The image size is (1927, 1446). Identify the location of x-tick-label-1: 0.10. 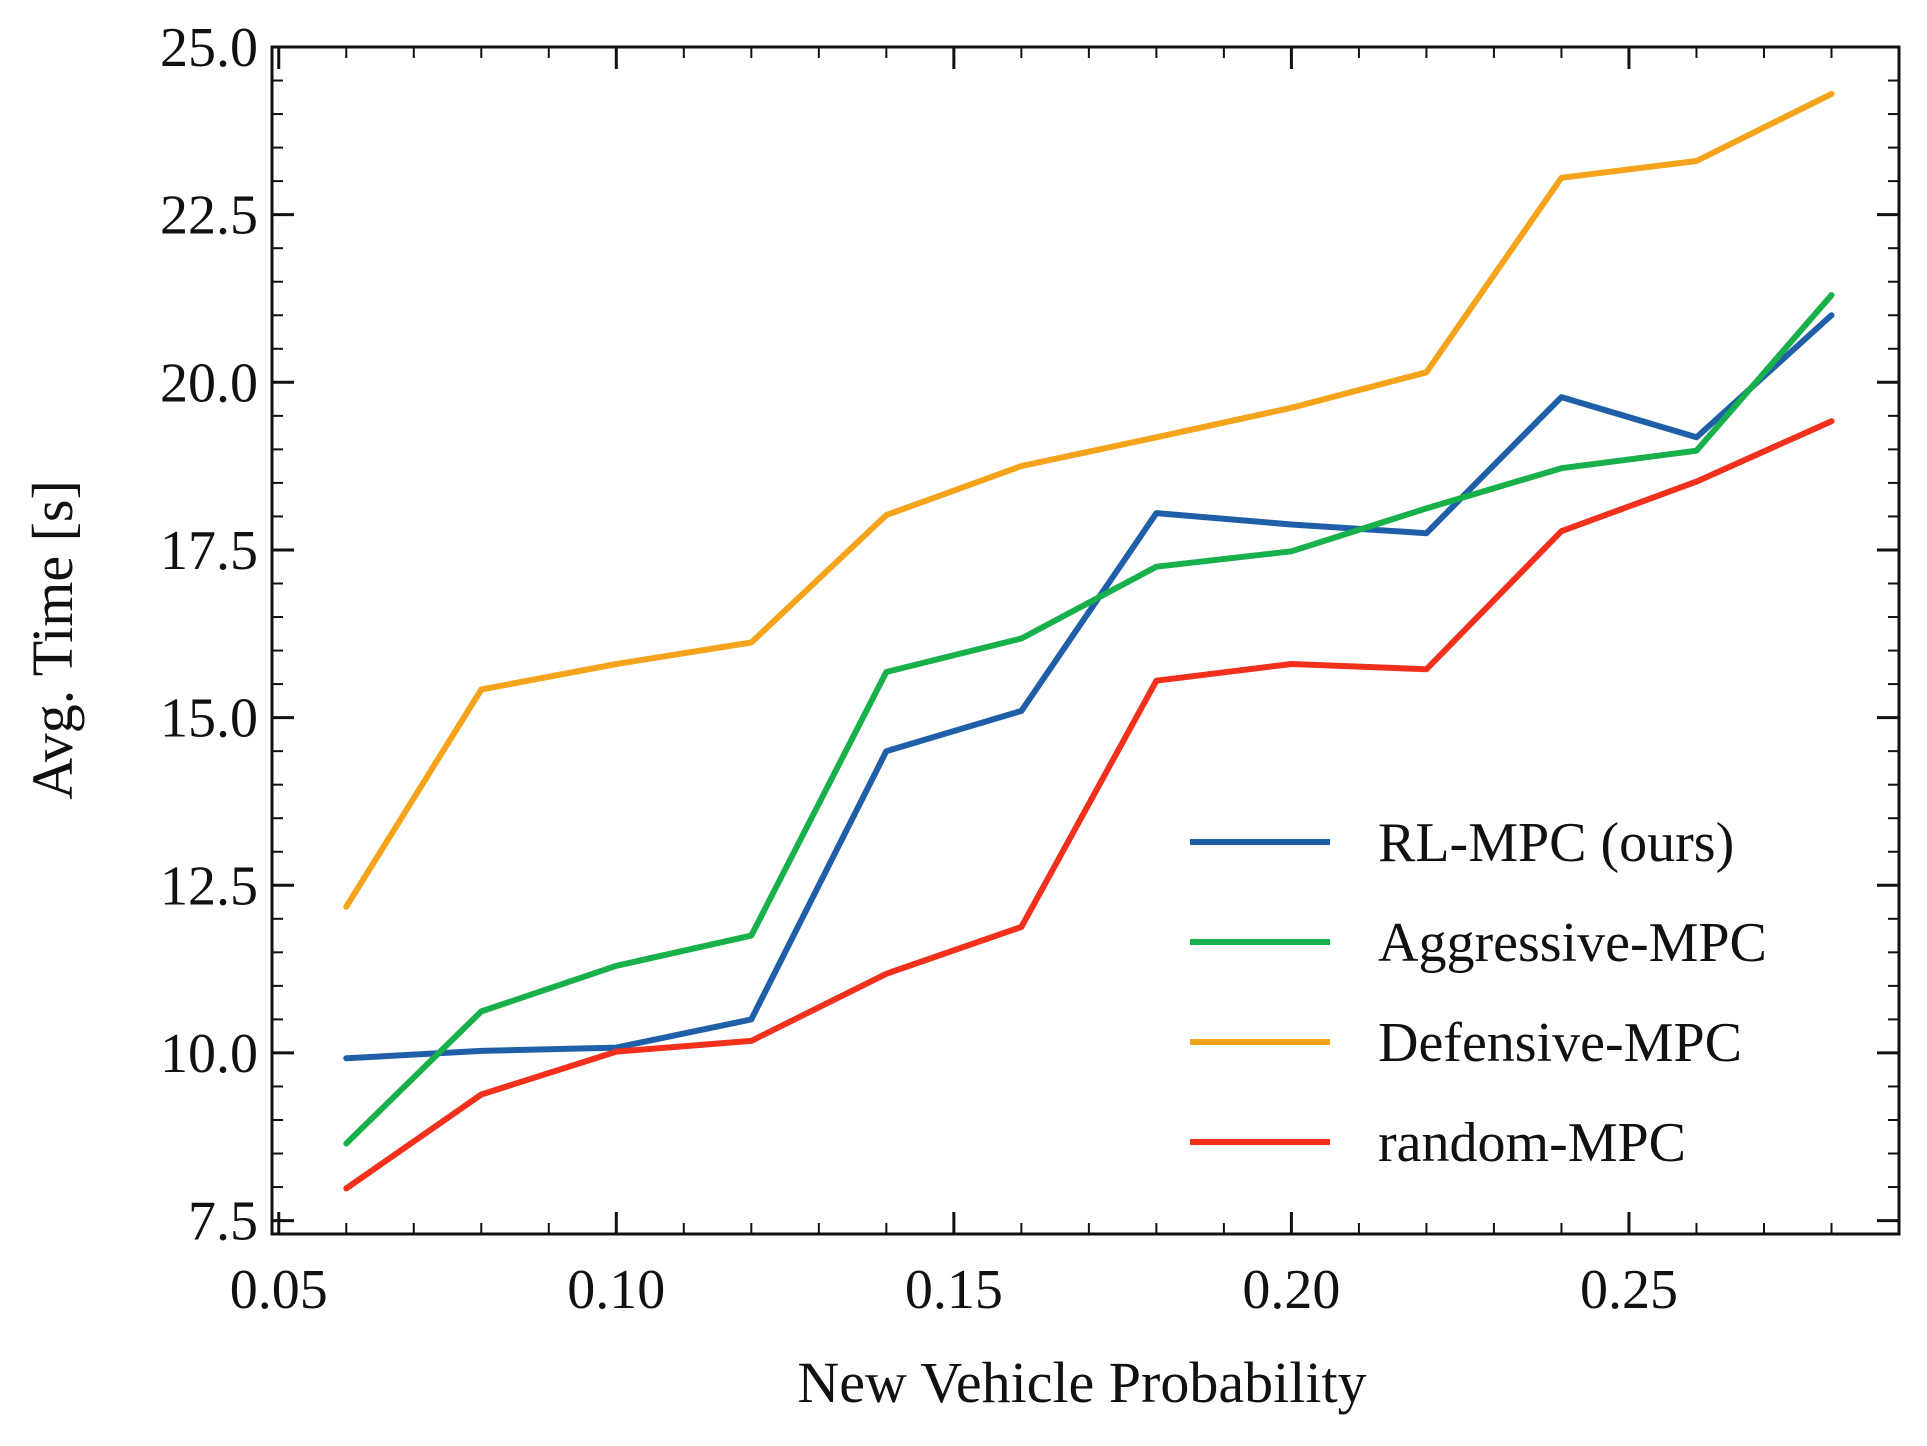
(616, 1290).